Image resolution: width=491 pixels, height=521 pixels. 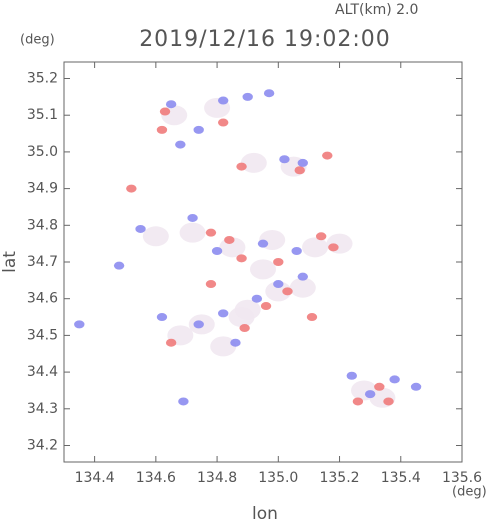 What do you see at coordinates (462, 478) in the screenshot?
I see `x-tick-label: 135.6` at bounding box center [462, 478].